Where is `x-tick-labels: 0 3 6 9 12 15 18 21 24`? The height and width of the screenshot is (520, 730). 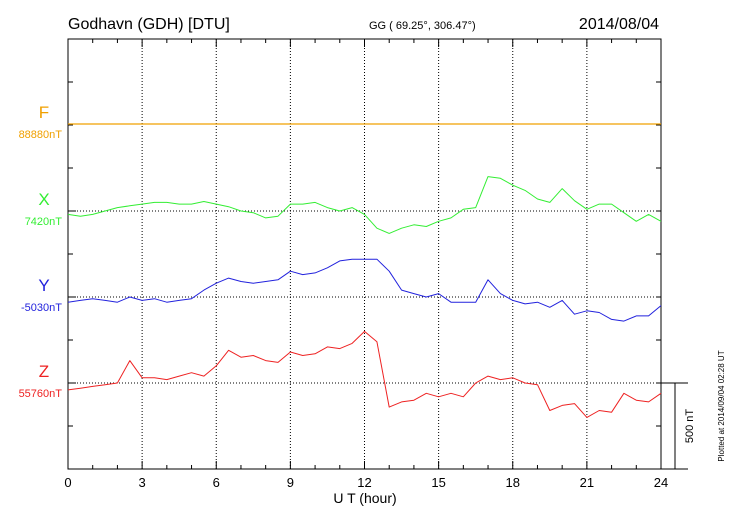
x-tick-labels: 0 3 6 9 12 15 18 21 24 is located at coordinates (366, 482).